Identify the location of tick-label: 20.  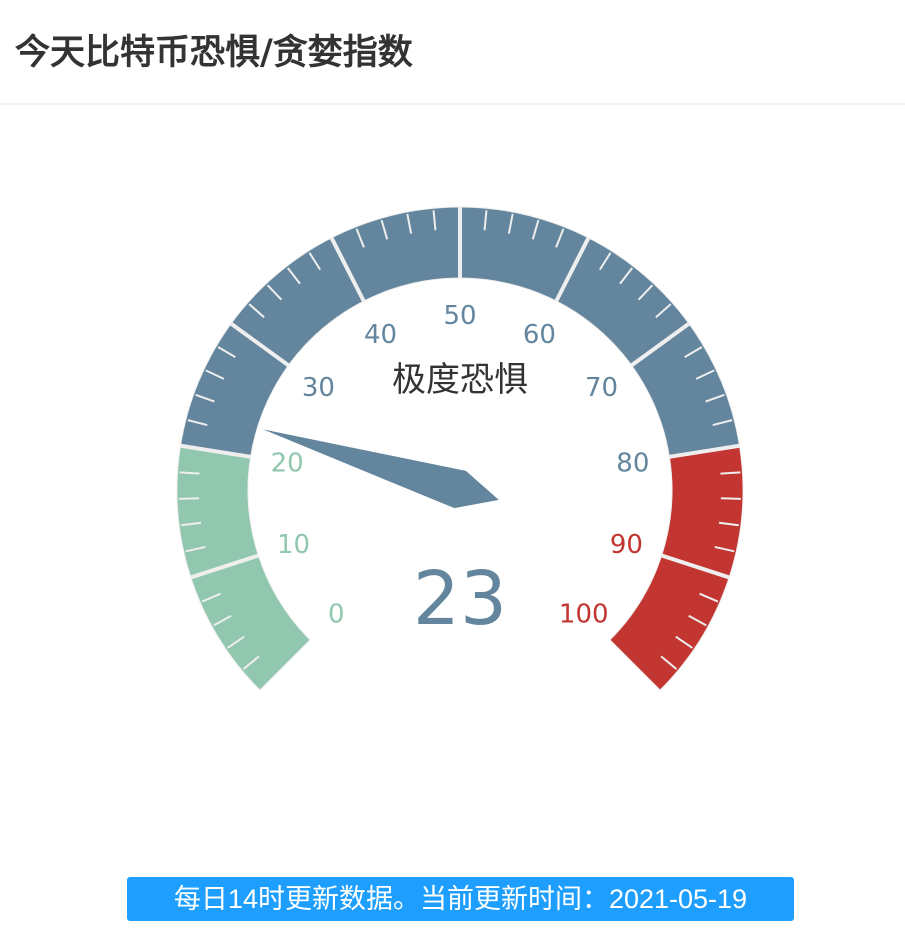
(287, 464).